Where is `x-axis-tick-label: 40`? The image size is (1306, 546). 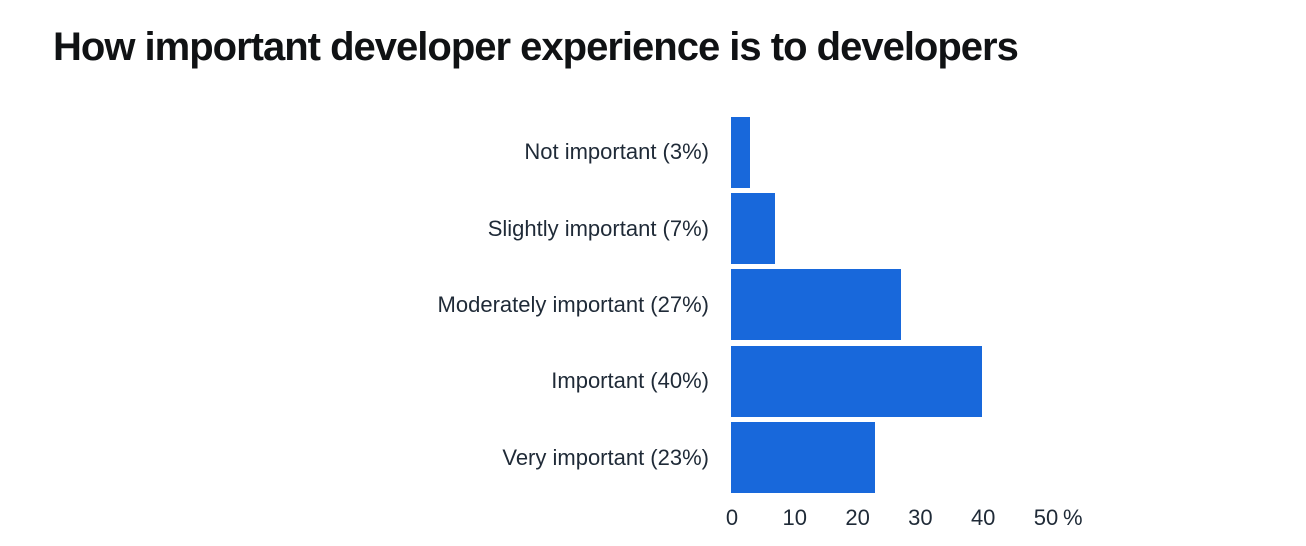
x-axis-tick-label: 40 is located at coordinates (983, 517).